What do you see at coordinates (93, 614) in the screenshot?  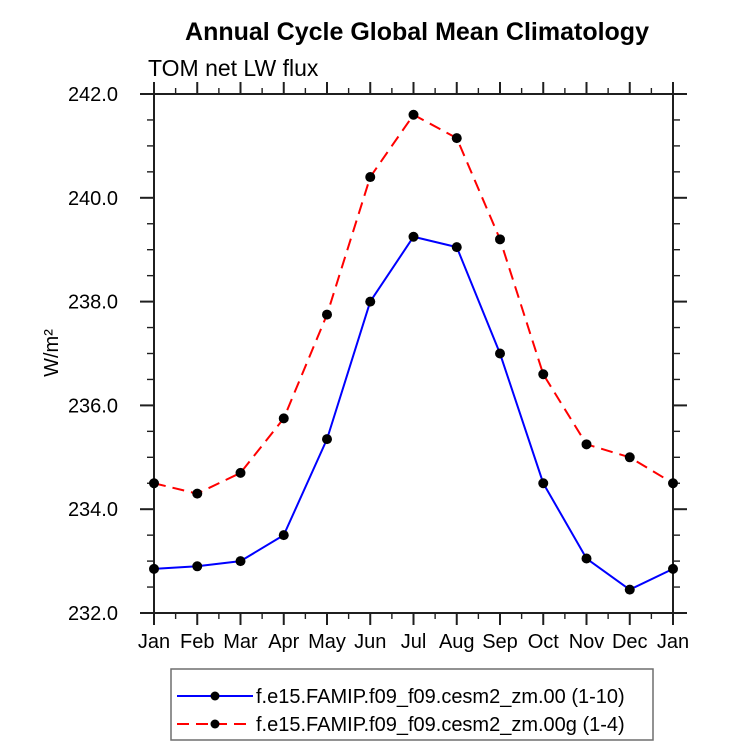 I see `y-axis-tick-label: 232.0` at bounding box center [93, 614].